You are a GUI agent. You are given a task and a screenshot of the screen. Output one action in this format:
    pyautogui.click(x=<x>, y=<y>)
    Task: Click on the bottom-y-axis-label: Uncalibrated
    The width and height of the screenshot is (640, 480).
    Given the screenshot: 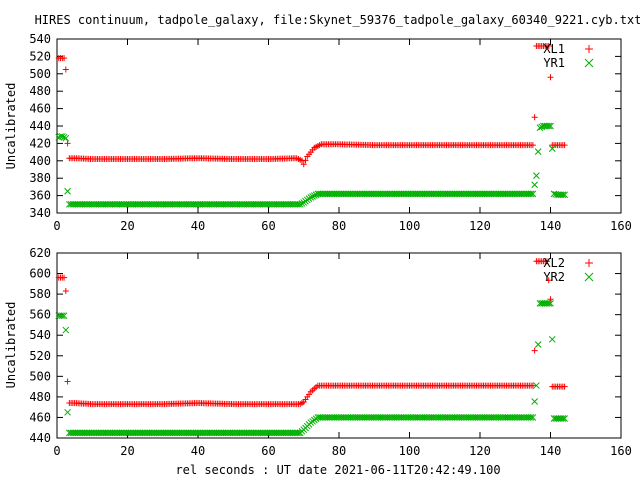 What is the action you would take?
    pyautogui.click(x=11, y=345)
    